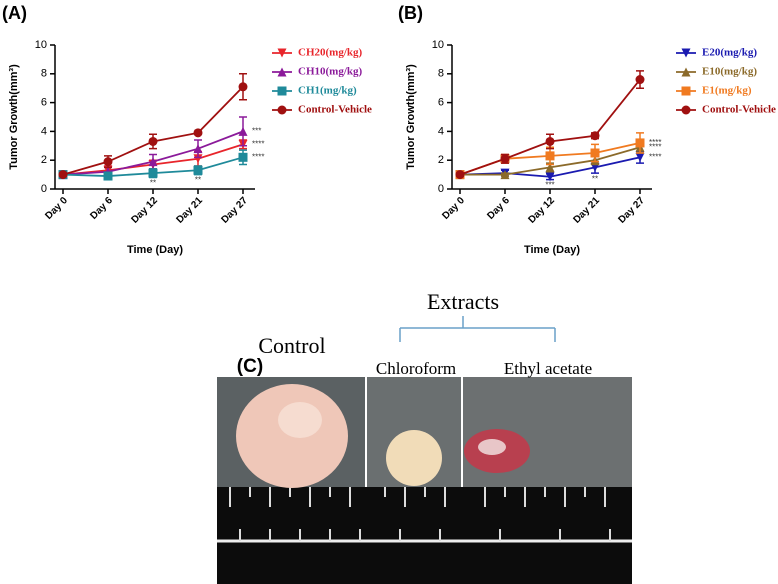 This screenshot has width=778, height=584. What do you see at coordinates (330, 53) in the screenshot?
I see `legend-label: CH20(mg/kg)` at bounding box center [330, 53].